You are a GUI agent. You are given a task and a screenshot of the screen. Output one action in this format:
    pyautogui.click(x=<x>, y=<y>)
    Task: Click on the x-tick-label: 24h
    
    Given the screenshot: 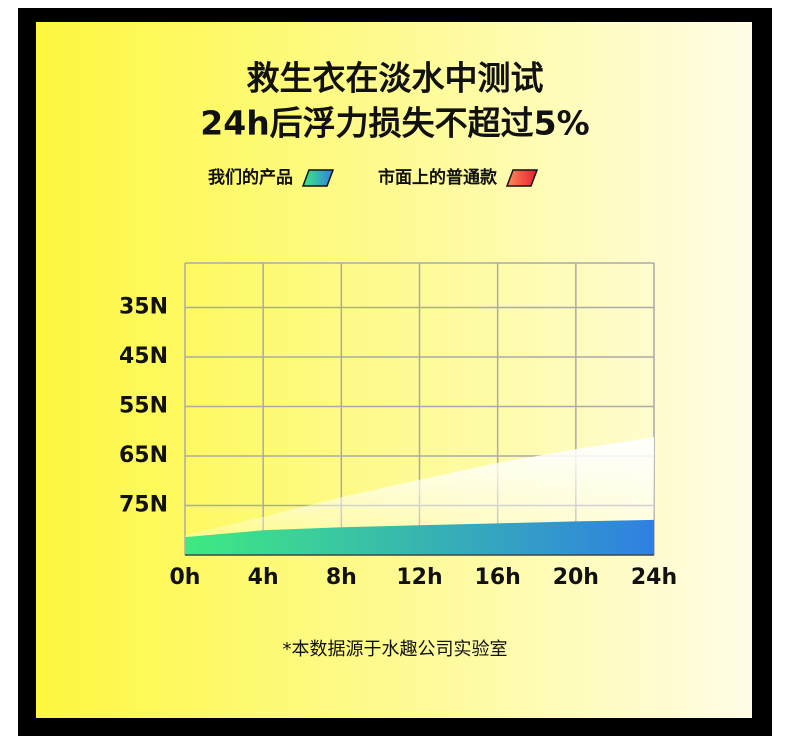 What is the action you would take?
    pyautogui.click(x=654, y=577)
    